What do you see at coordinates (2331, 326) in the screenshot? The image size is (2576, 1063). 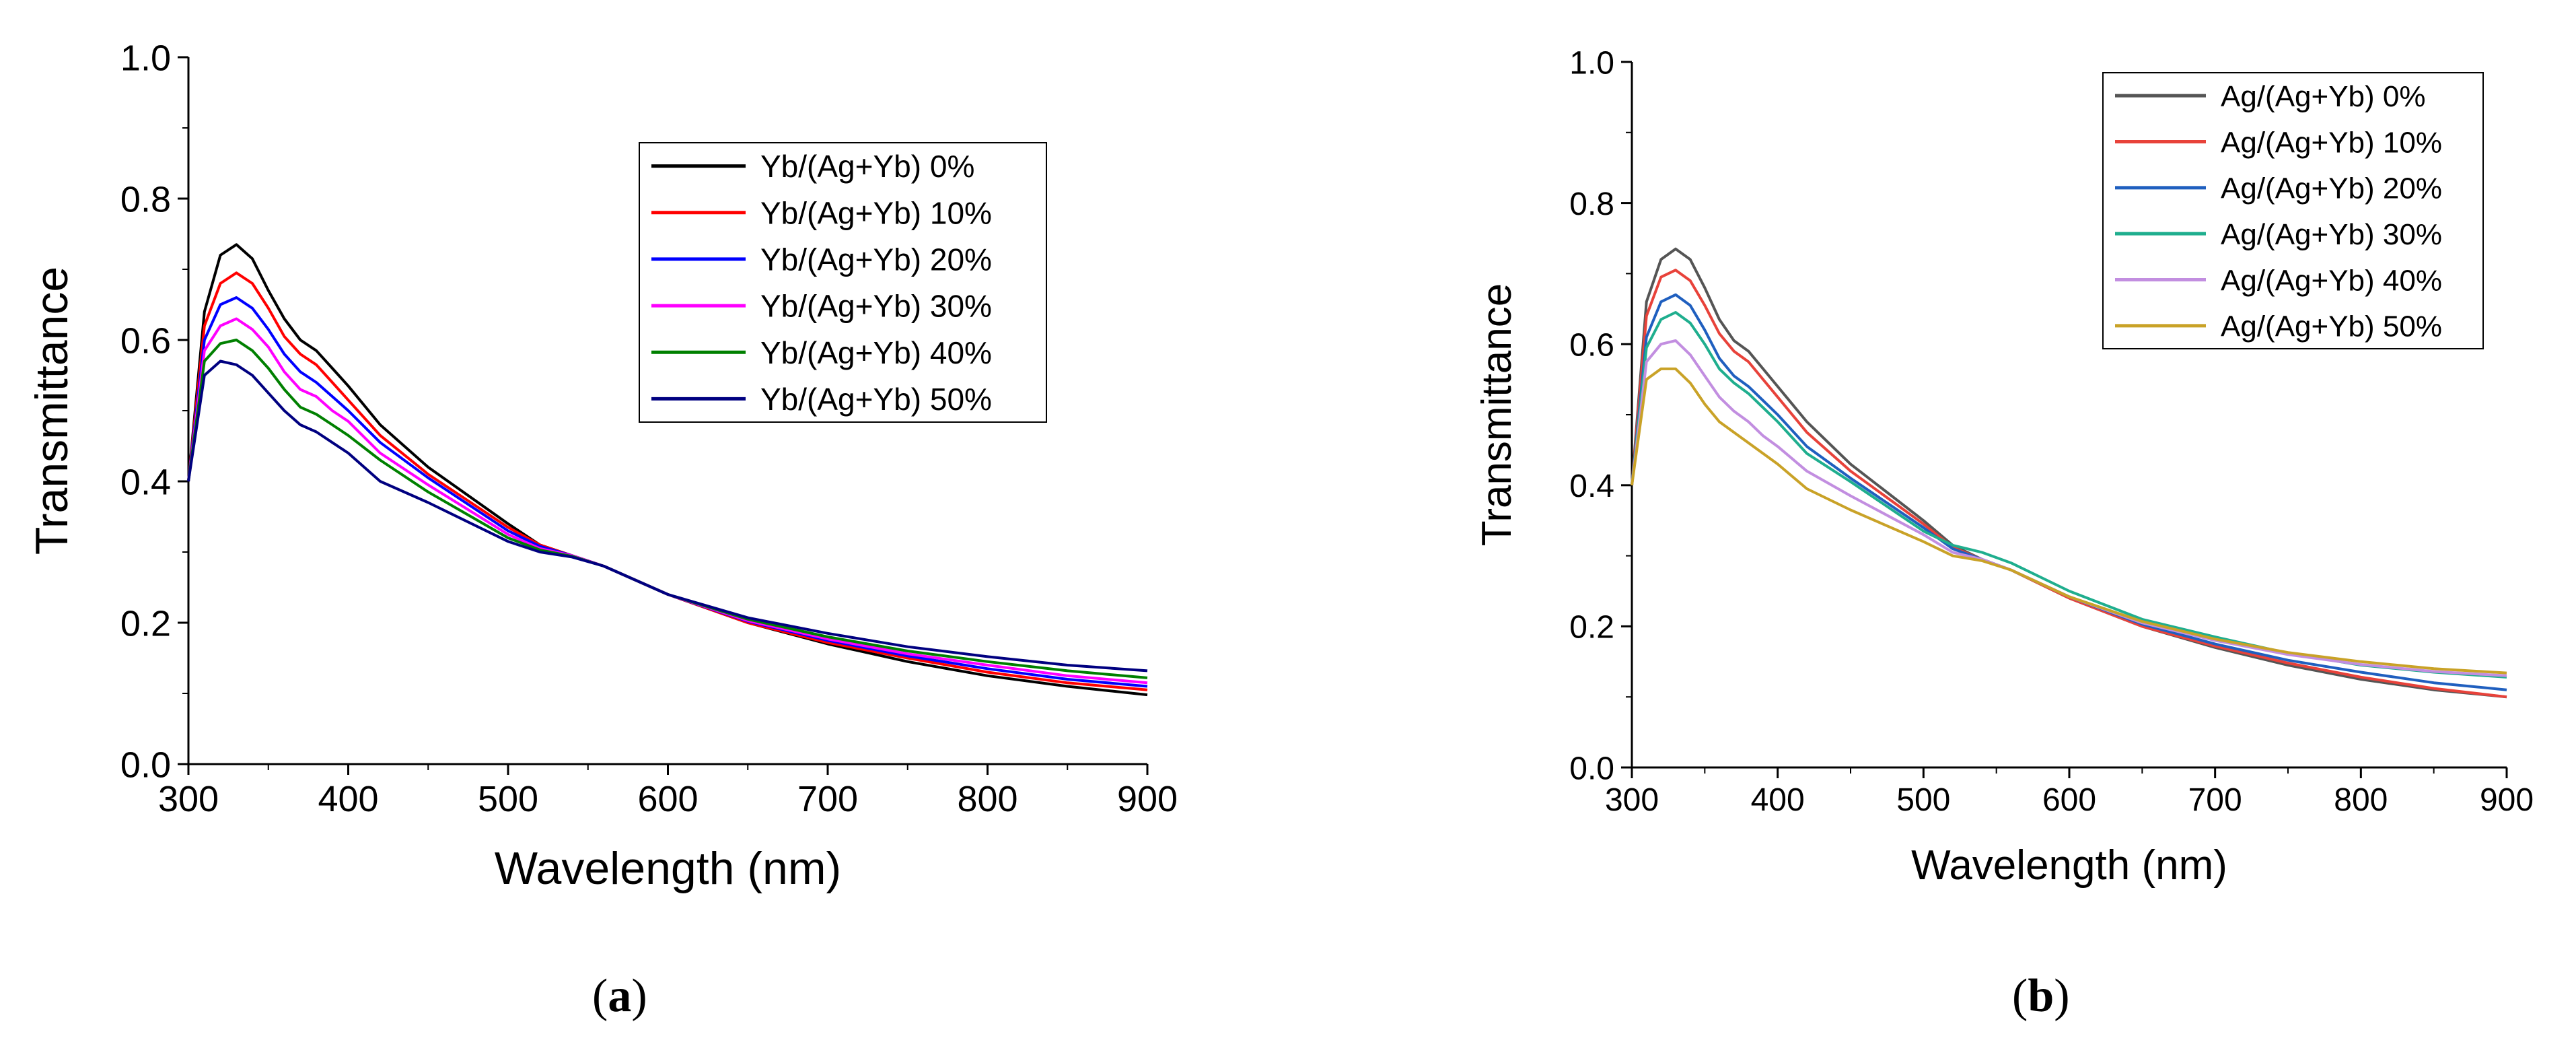 I see `legend-label: Ag/(Ag+Yb) 50%` at bounding box center [2331, 326].